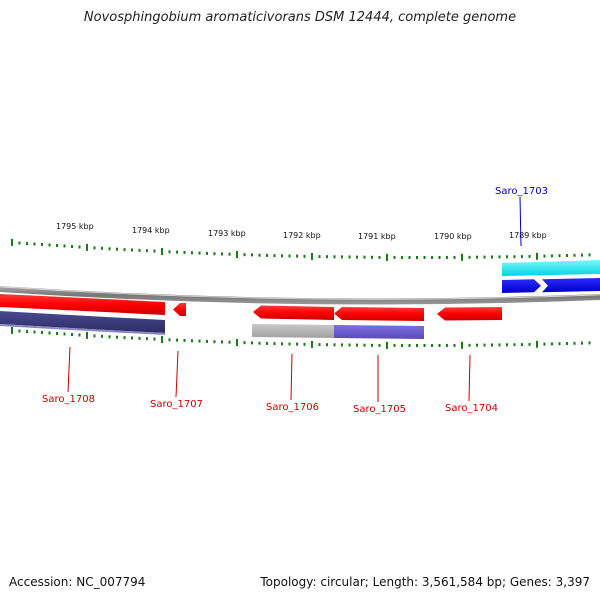 The height and width of the screenshot is (600, 600). I want to click on gene-label: Saro_1707, so click(176, 404).